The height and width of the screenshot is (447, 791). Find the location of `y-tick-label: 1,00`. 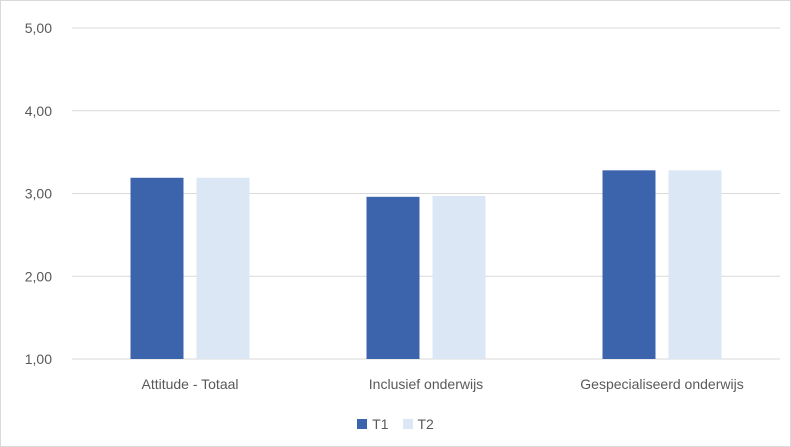

y-tick-label: 1,00 is located at coordinates (38, 359).